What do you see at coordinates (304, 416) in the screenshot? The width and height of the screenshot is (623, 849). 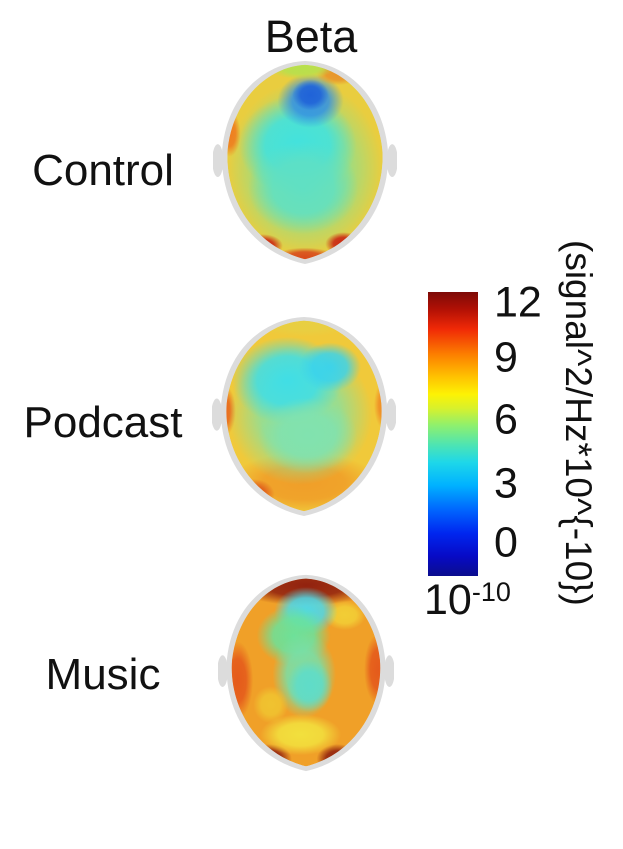 I see `topomap-podcast` at bounding box center [304, 416].